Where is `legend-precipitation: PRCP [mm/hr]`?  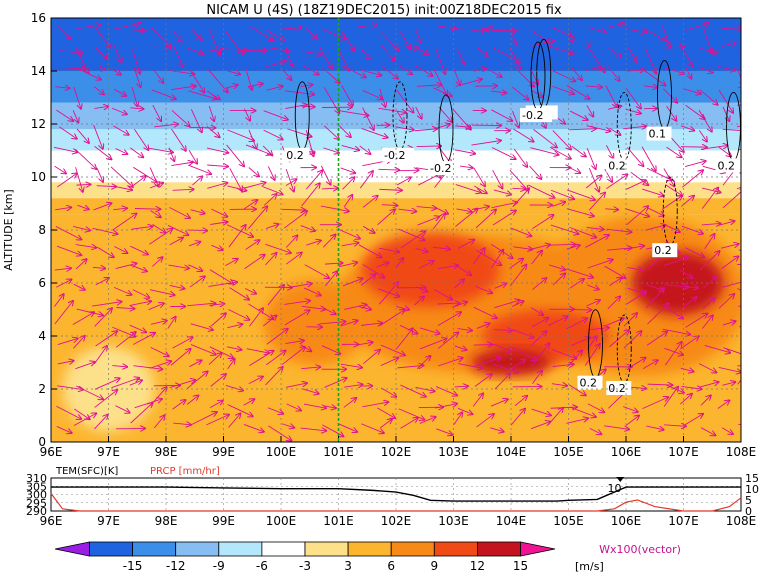
legend-precipitation: PRCP [mm/hr] is located at coordinates (185, 471).